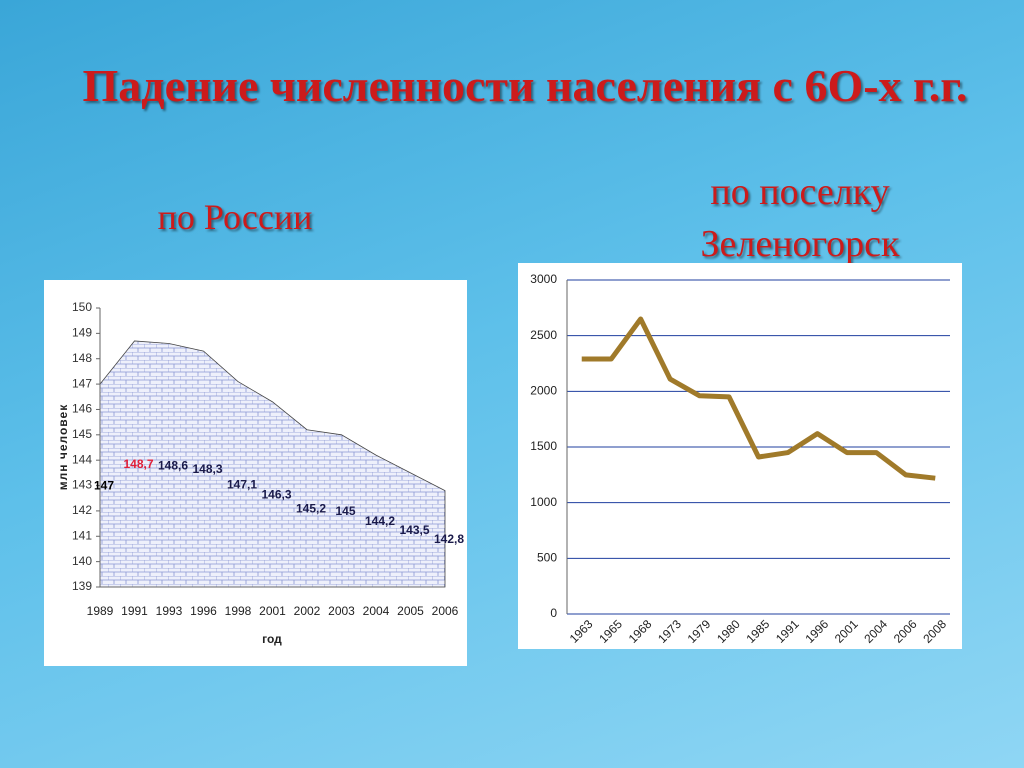 The width and height of the screenshot is (1024, 768). I want to click on data-label: 146,3, so click(276, 495).